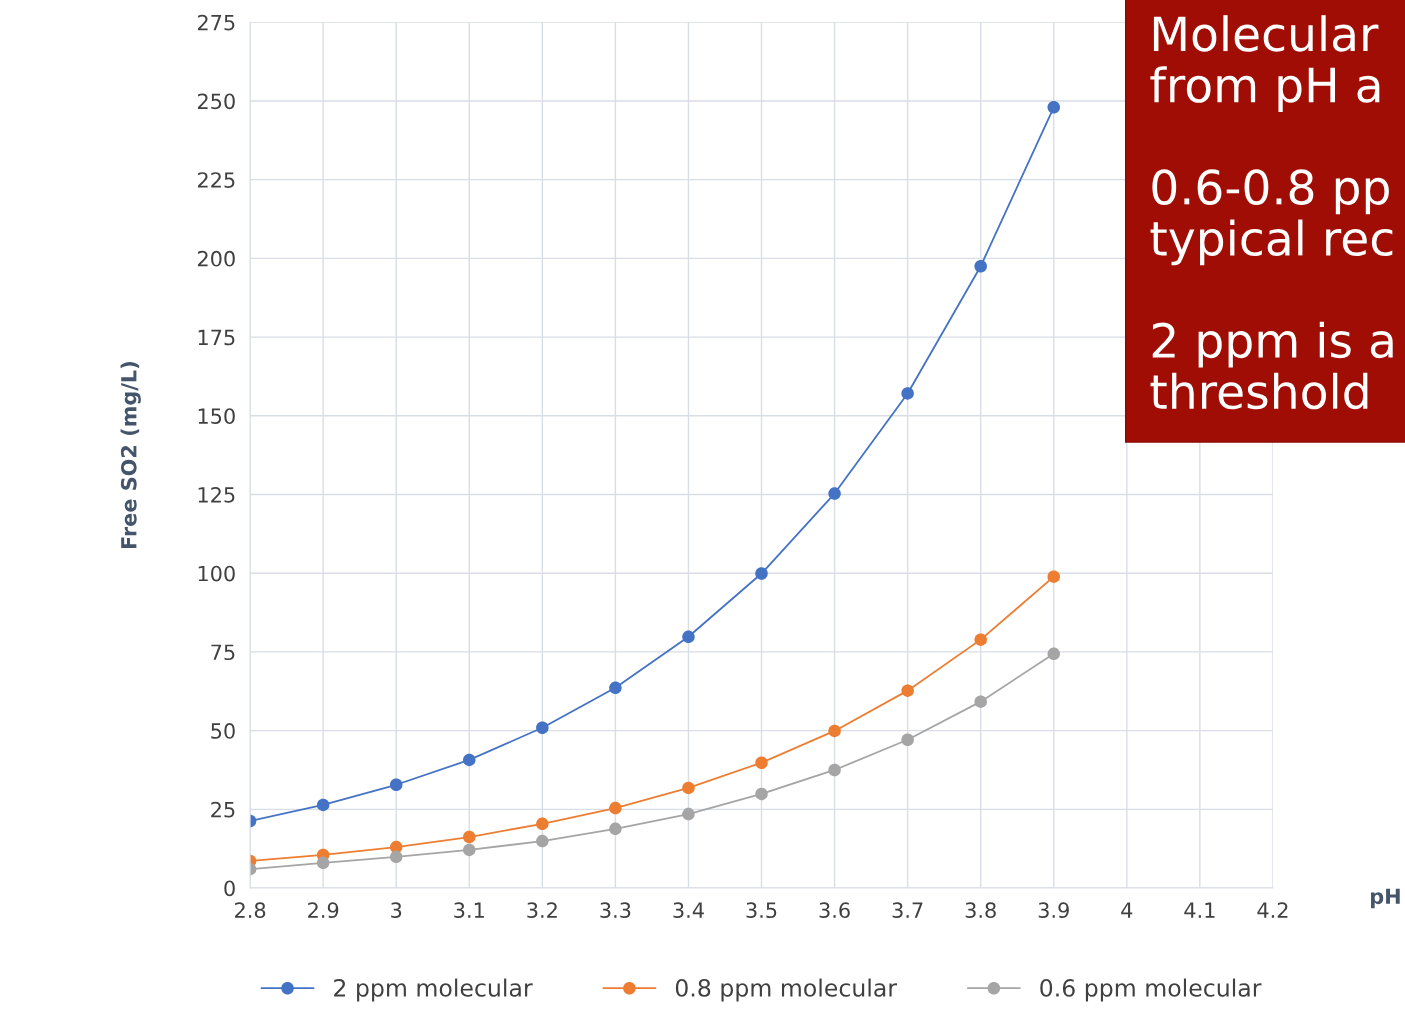 This screenshot has width=1405, height=1012. Describe the element at coordinates (907, 910) in the screenshot. I see `x-tick-label: 3.7` at that location.